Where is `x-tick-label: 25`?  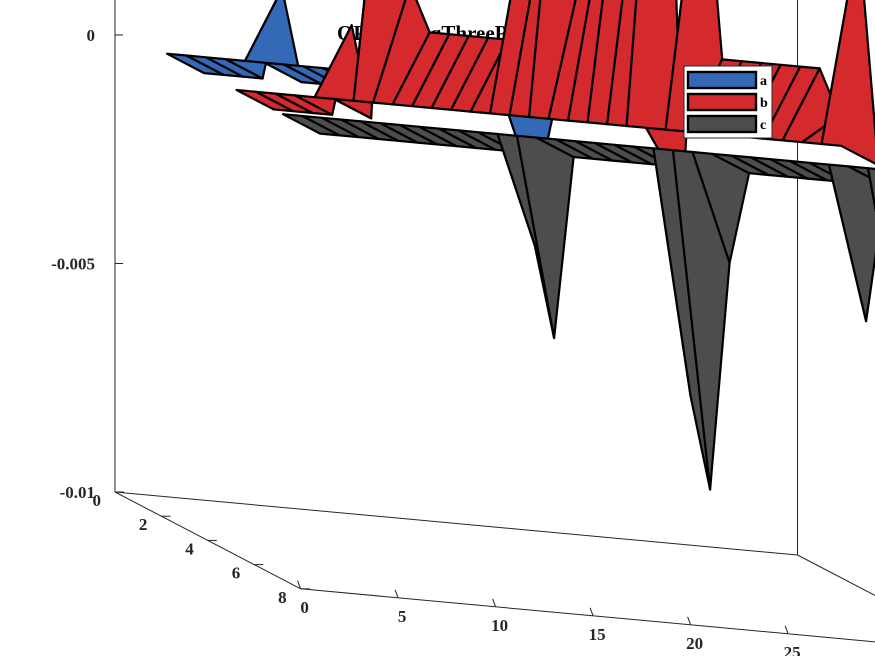
x-tick-label: 25 is located at coordinates (792, 649).